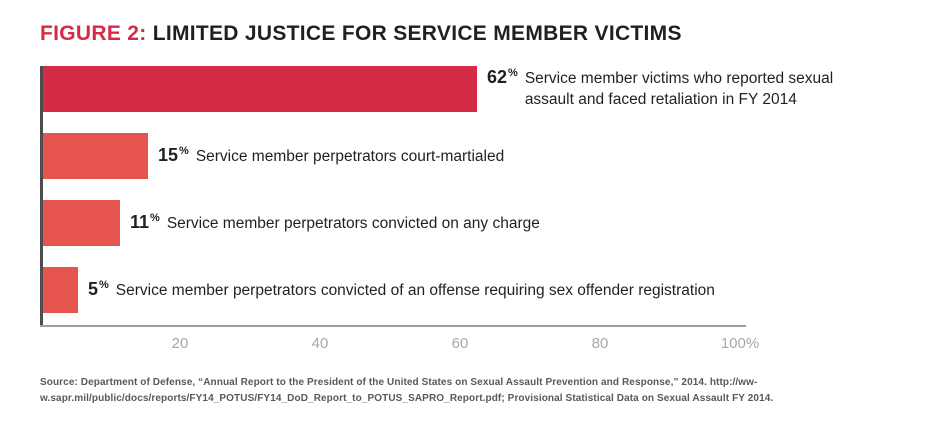 This screenshot has width=946, height=439. Describe the element at coordinates (460, 343) in the screenshot. I see `x-axis-tick-label: 60` at that location.